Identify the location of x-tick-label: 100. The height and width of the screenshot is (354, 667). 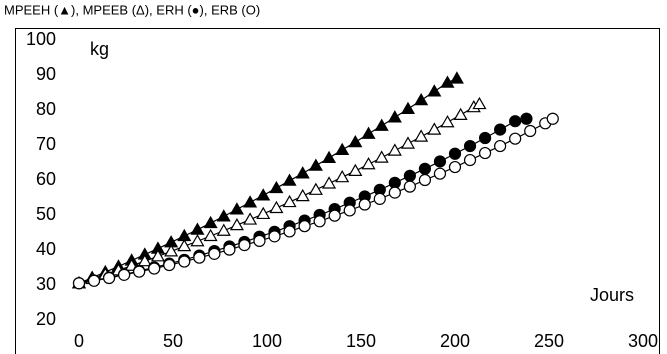
(267, 341).